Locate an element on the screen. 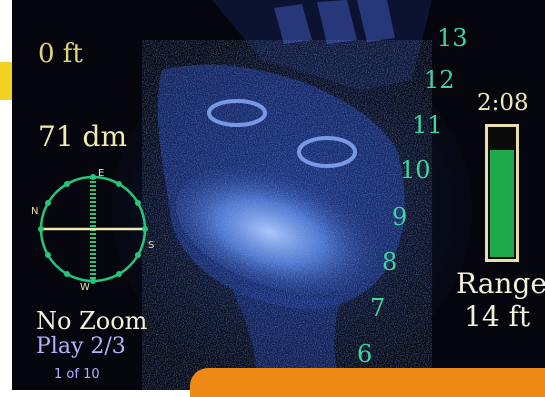 This screenshot has width=545, height=397. depth-dm-readout: 71 dm is located at coordinates (83, 136).